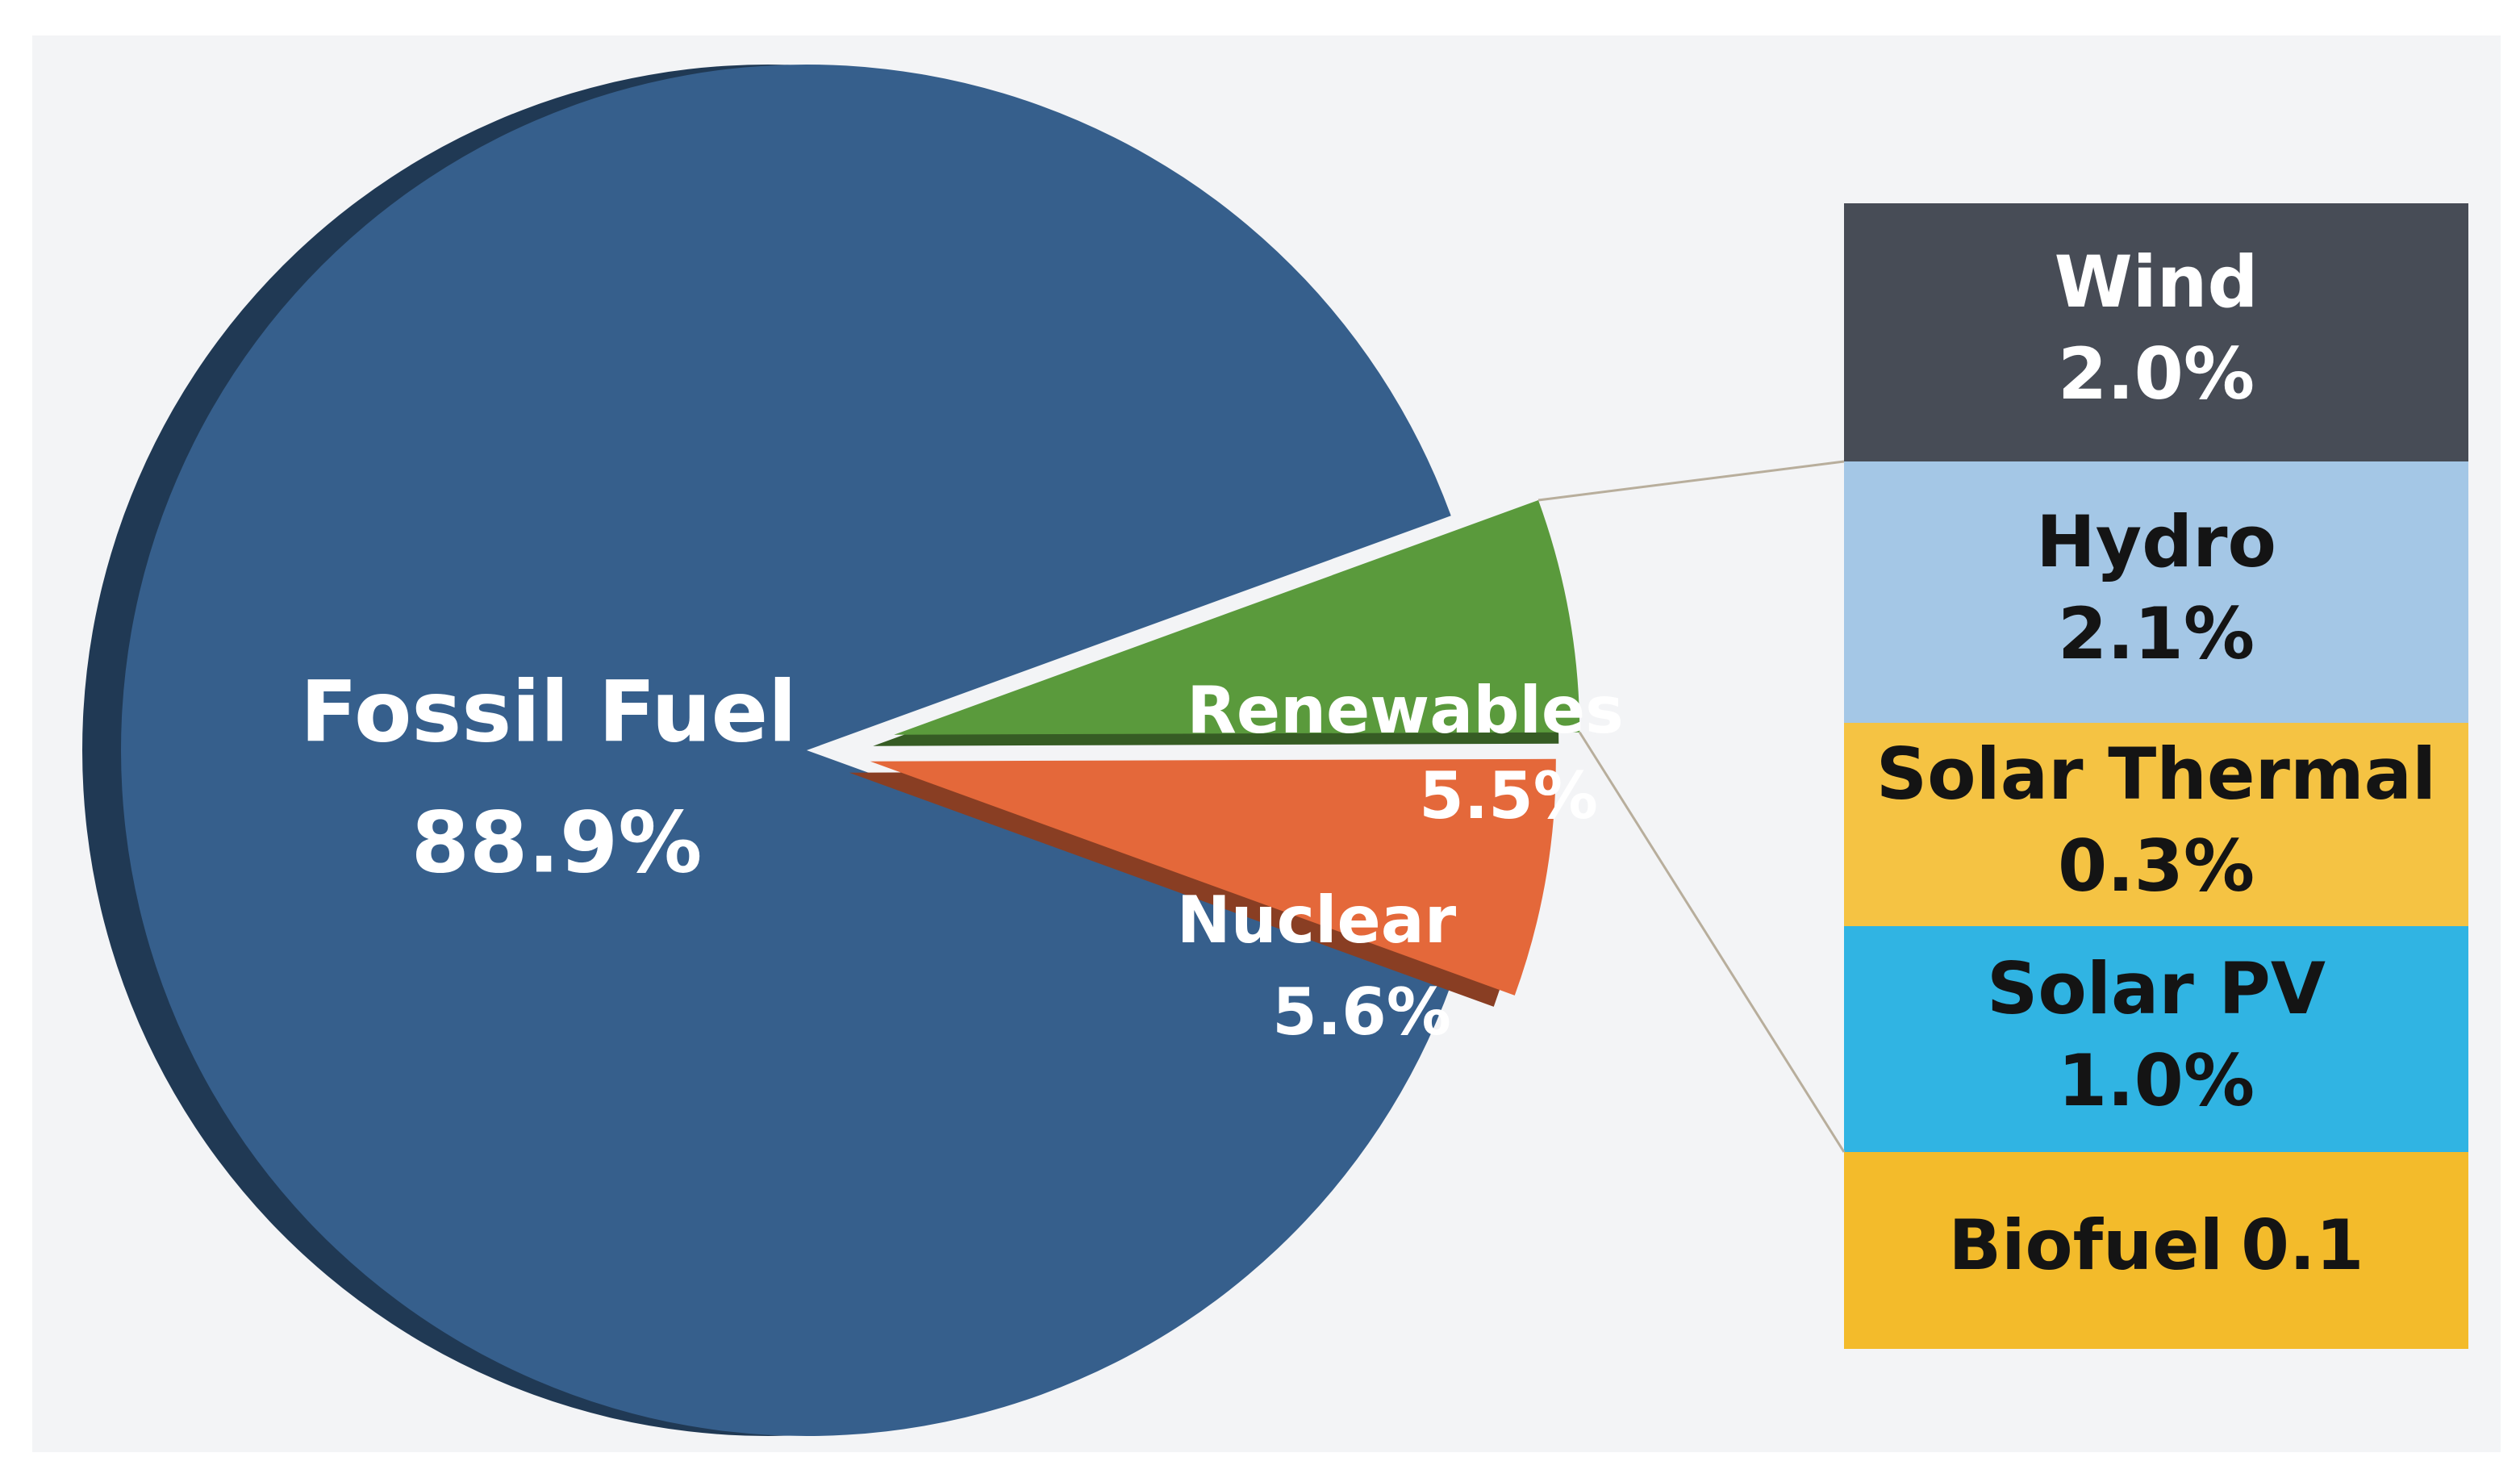 The image size is (2520, 1482). Describe the element at coordinates (2086, 1245) in the screenshot. I see `segment-category: Biofuel` at that location.